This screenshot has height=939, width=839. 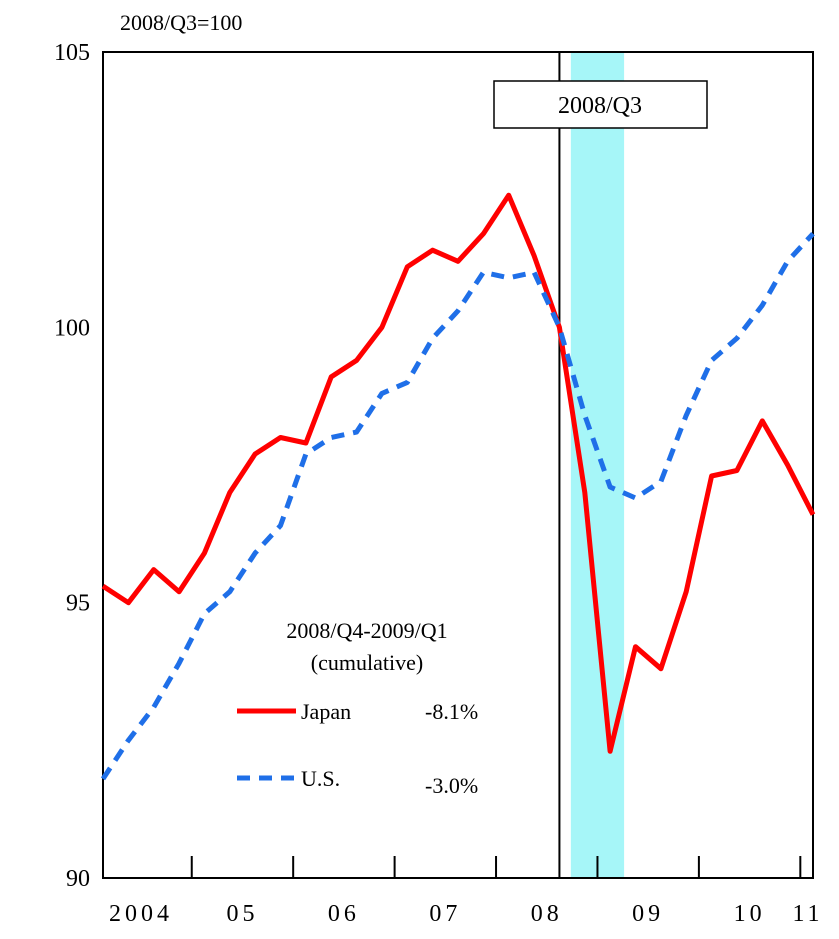 What do you see at coordinates (367, 662) in the screenshot?
I see `legend-title-line2: (cumulative)` at bounding box center [367, 662].